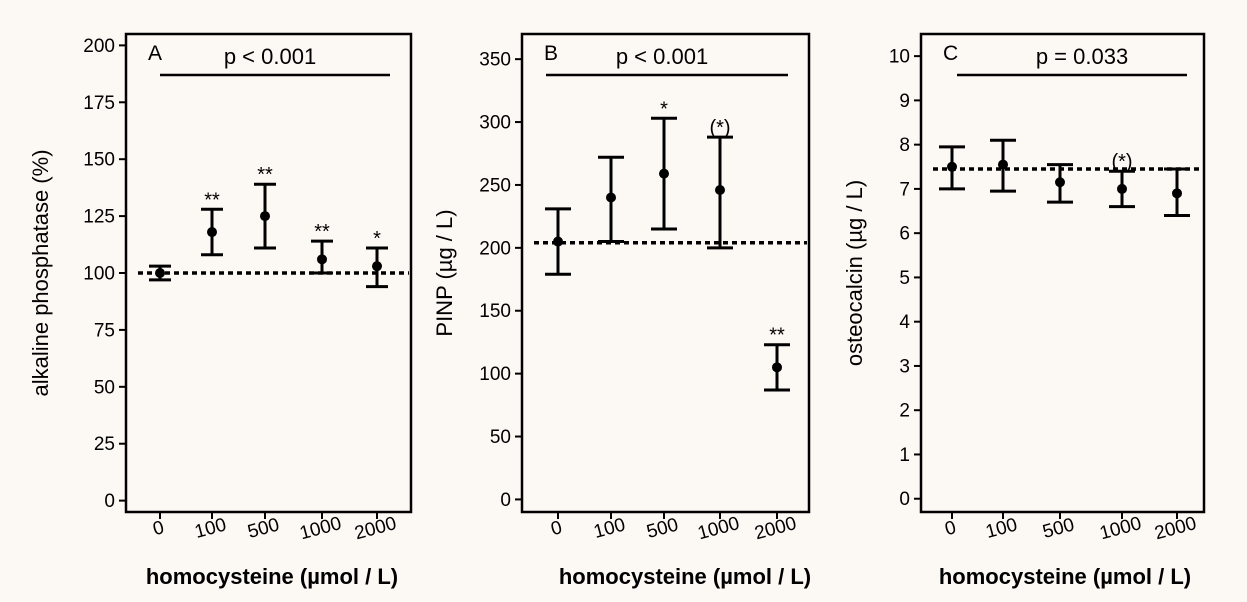  What do you see at coordinates (444, 272) in the screenshot?
I see `y-axis-title: PINP (µg / L)` at bounding box center [444, 272].